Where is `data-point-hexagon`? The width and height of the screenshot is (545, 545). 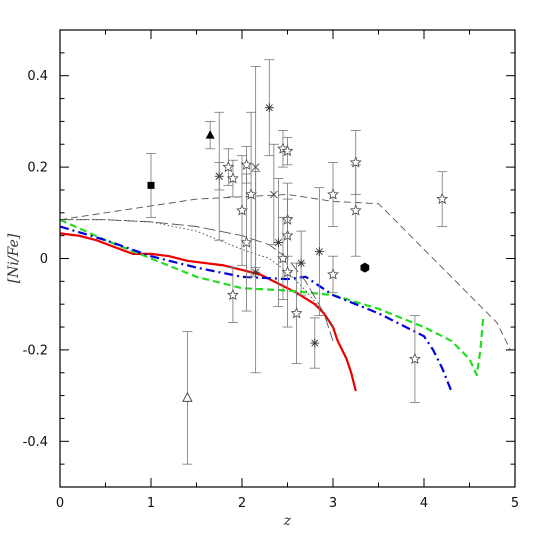
data-point-hexagon is located at coordinates (365, 267).